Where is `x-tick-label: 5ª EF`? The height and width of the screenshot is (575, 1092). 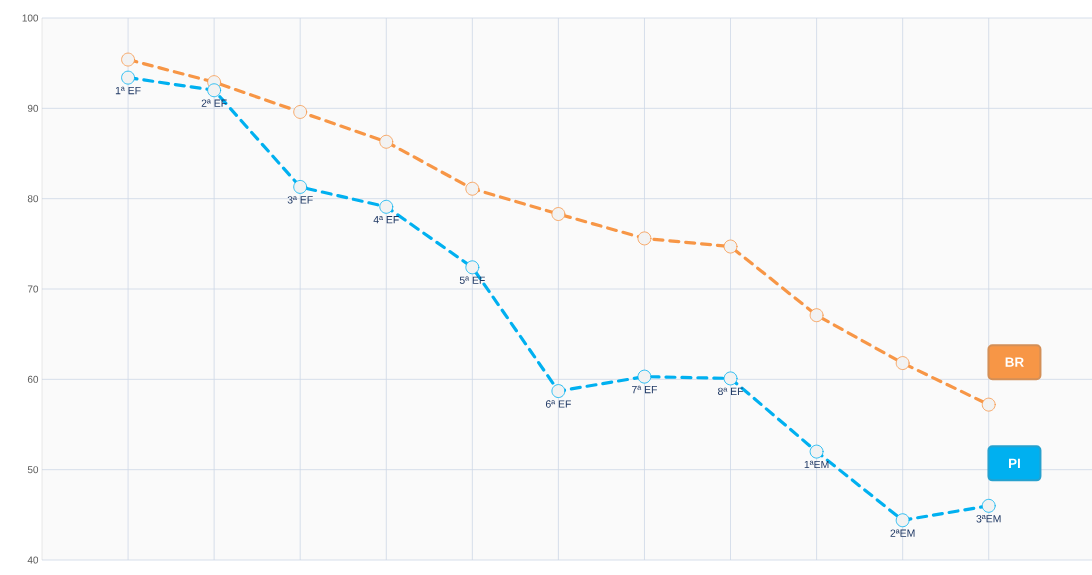
x-tick-label: 5ª EF is located at coordinates (472, 280).